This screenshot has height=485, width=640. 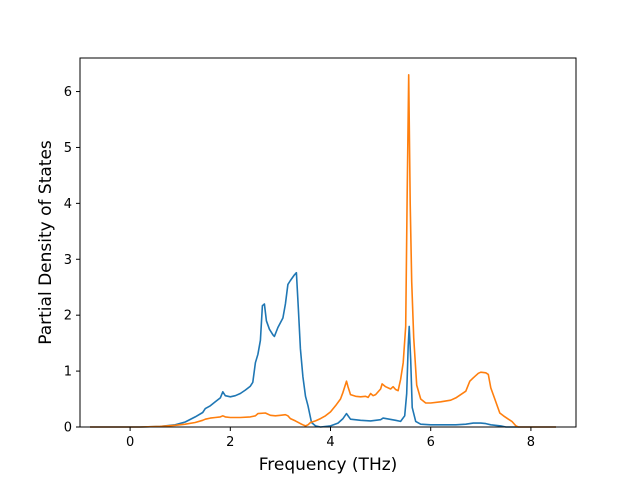 What do you see at coordinates (68, 316) in the screenshot?
I see `y-tick-label: 2` at bounding box center [68, 316].